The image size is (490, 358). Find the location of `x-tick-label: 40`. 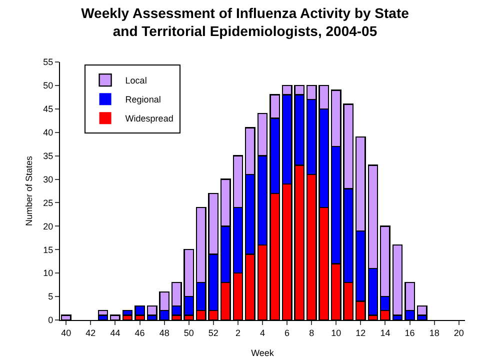

x-tick-label: 40 is located at coordinates (66, 333).